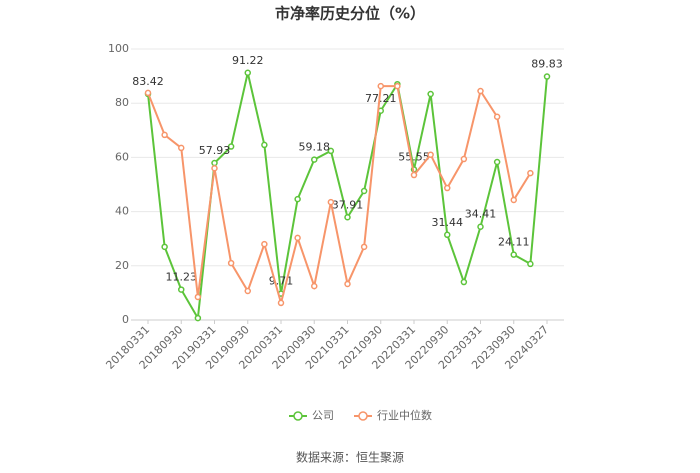 This screenshot has width=700, height=473. I want to click on value-label: 83.42, so click(148, 81).